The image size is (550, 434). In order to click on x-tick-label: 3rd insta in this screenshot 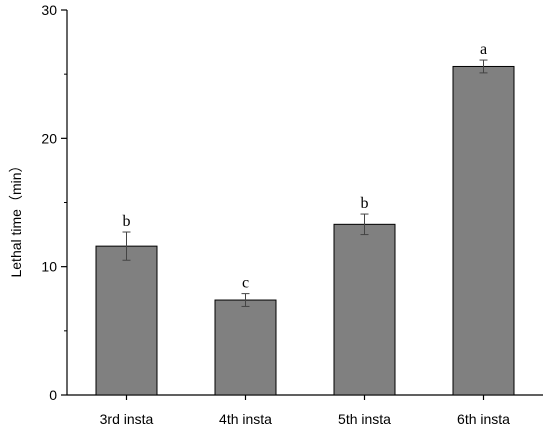, I will do `click(127, 419)`.